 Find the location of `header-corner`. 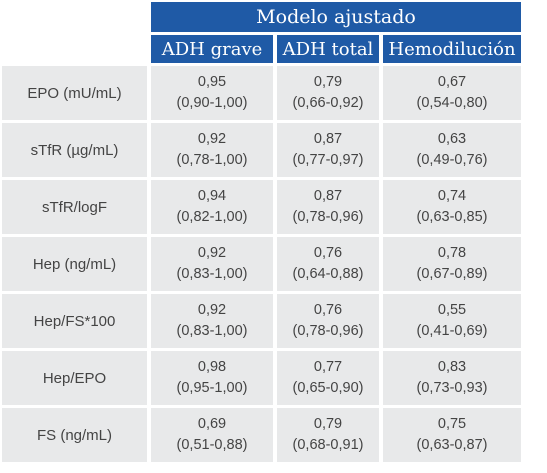

header-corner is located at coordinates (74, 32).